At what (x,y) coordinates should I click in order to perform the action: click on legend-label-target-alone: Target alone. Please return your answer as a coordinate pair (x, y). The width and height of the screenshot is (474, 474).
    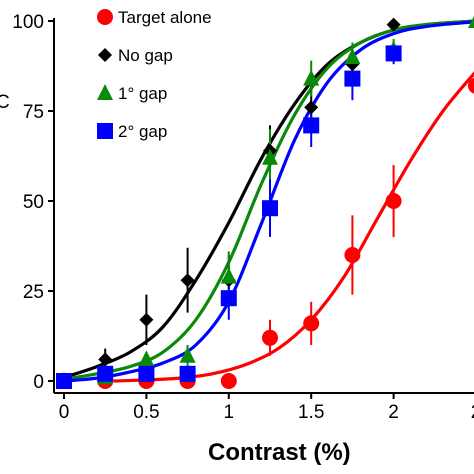
    Looking at the image, I should click on (165, 17).